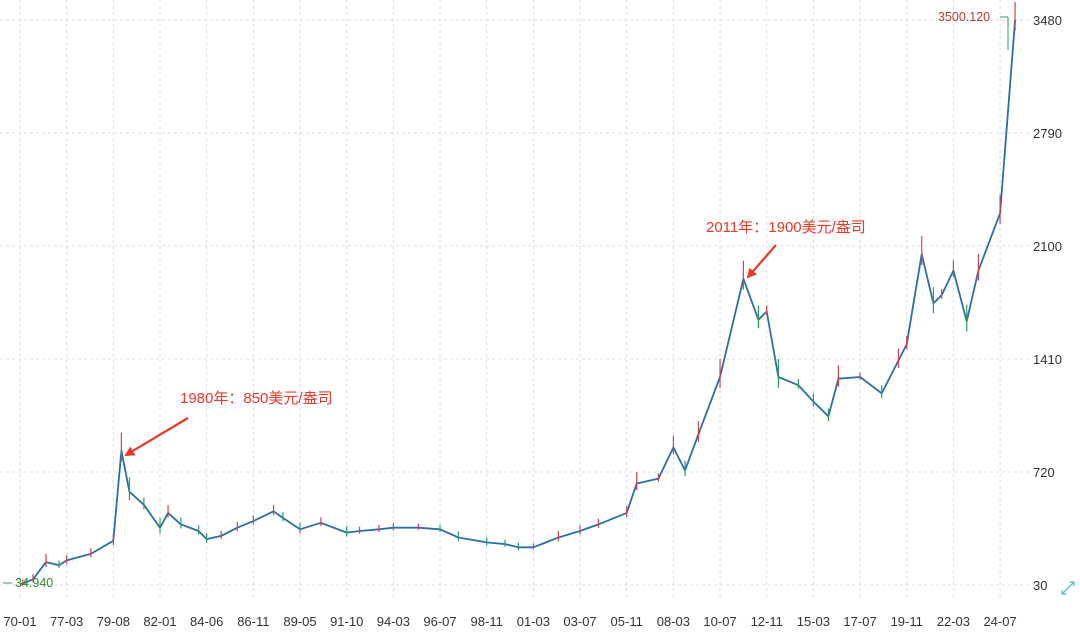 This screenshot has height=636, width=1080. I want to click on annotation-text: 2011年：1900美元/盎司, so click(786, 227).